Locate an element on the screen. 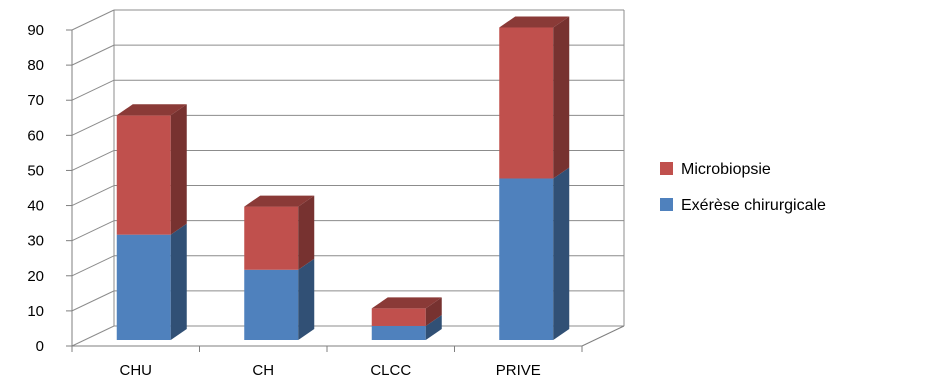 The height and width of the screenshot is (383, 929). x-category-label: PRIVE is located at coordinates (518, 370).